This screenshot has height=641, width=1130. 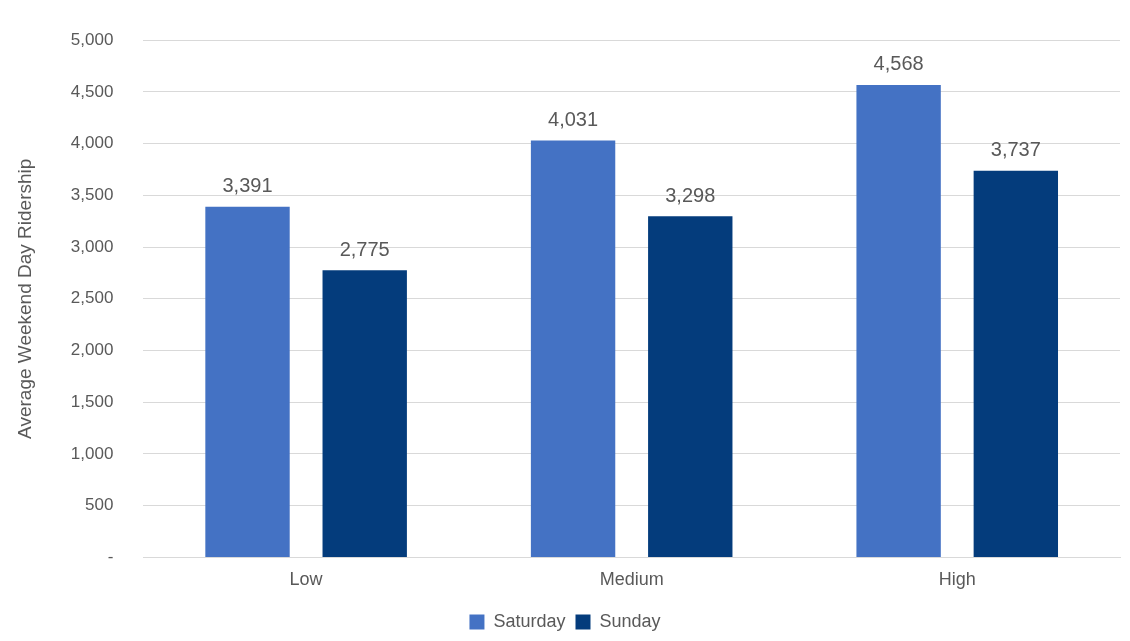 What do you see at coordinates (92, 143) in the screenshot?
I see `y-tick-label: 4,000` at bounding box center [92, 143].